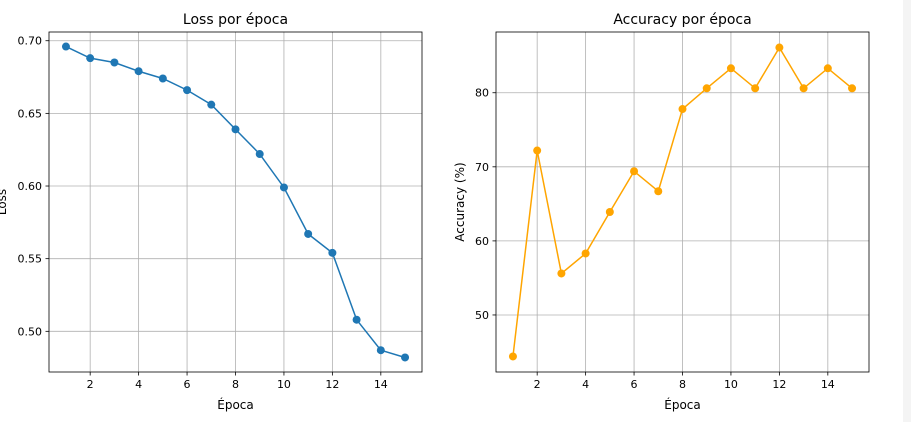 The image size is (911, 422). I want to click on accuracy-ytick-label: 70, so click(482, 167).